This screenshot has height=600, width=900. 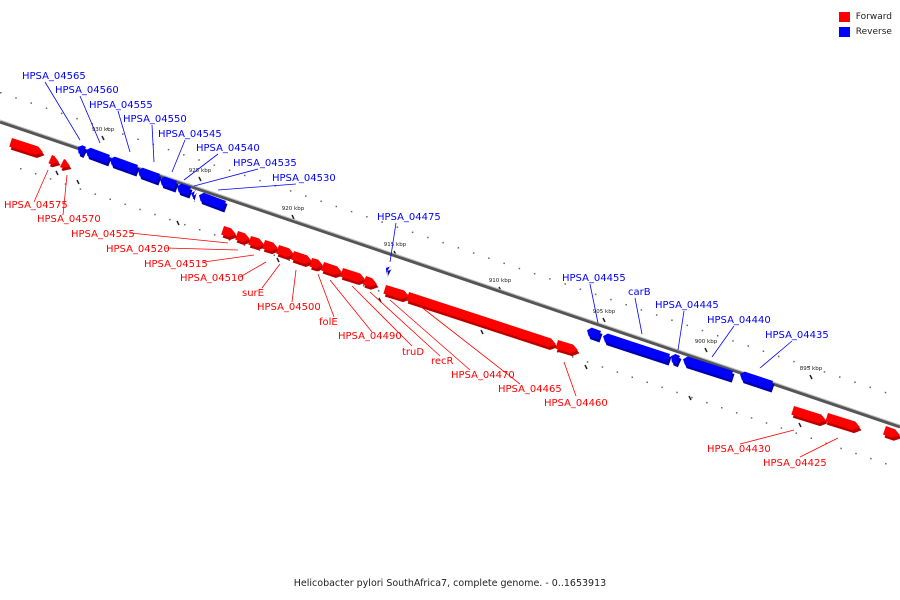 What do you see at coordinates (54, 76) in the screenshot?
I see `hpsa-04565-label: HPSA_04565` at bounding box center [54, 76].